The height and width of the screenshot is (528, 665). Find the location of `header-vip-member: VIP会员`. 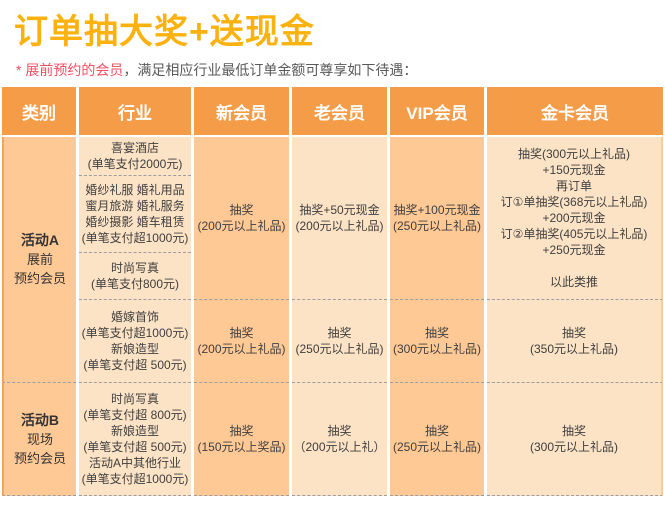

header-vip-member: VIP会员 is located at coordinates (437, 111).